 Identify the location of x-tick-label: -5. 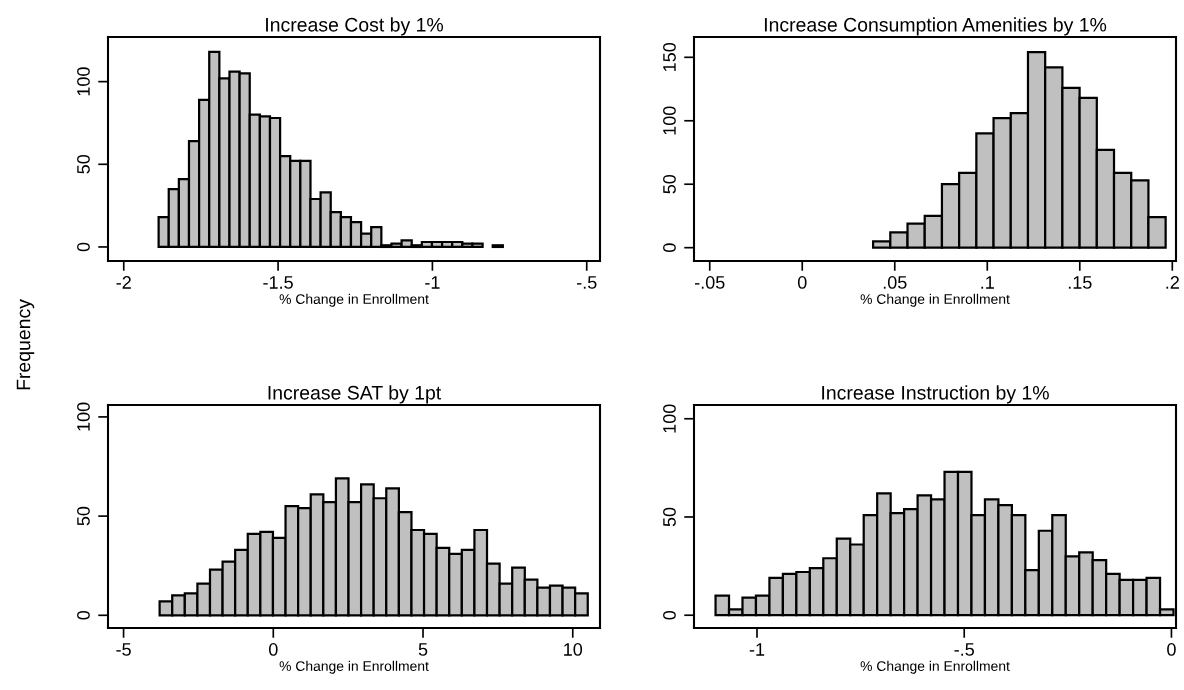
(123, 649).